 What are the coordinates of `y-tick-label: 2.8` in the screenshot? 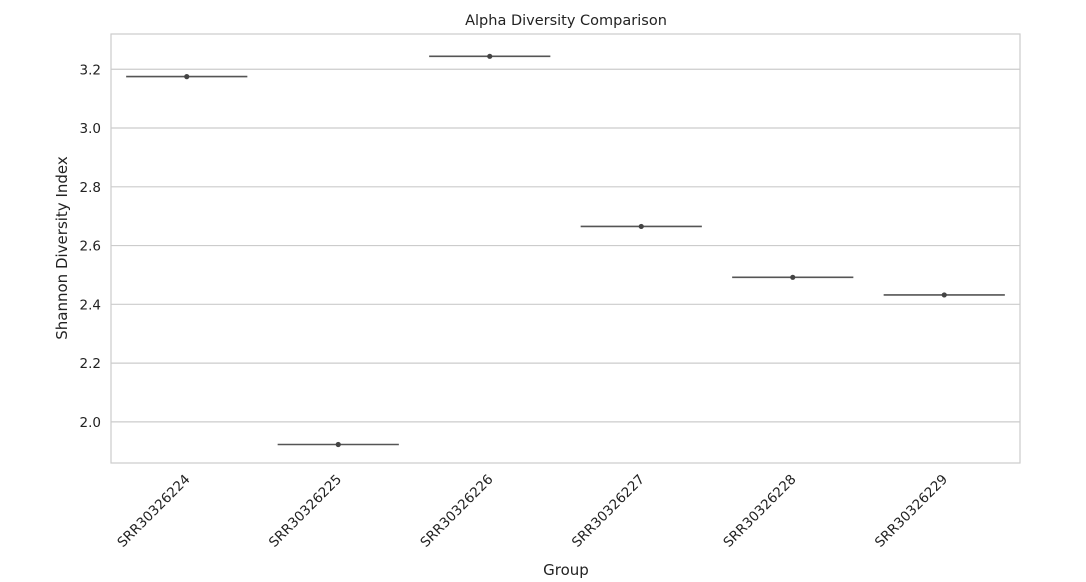 It's located at (90, 188).